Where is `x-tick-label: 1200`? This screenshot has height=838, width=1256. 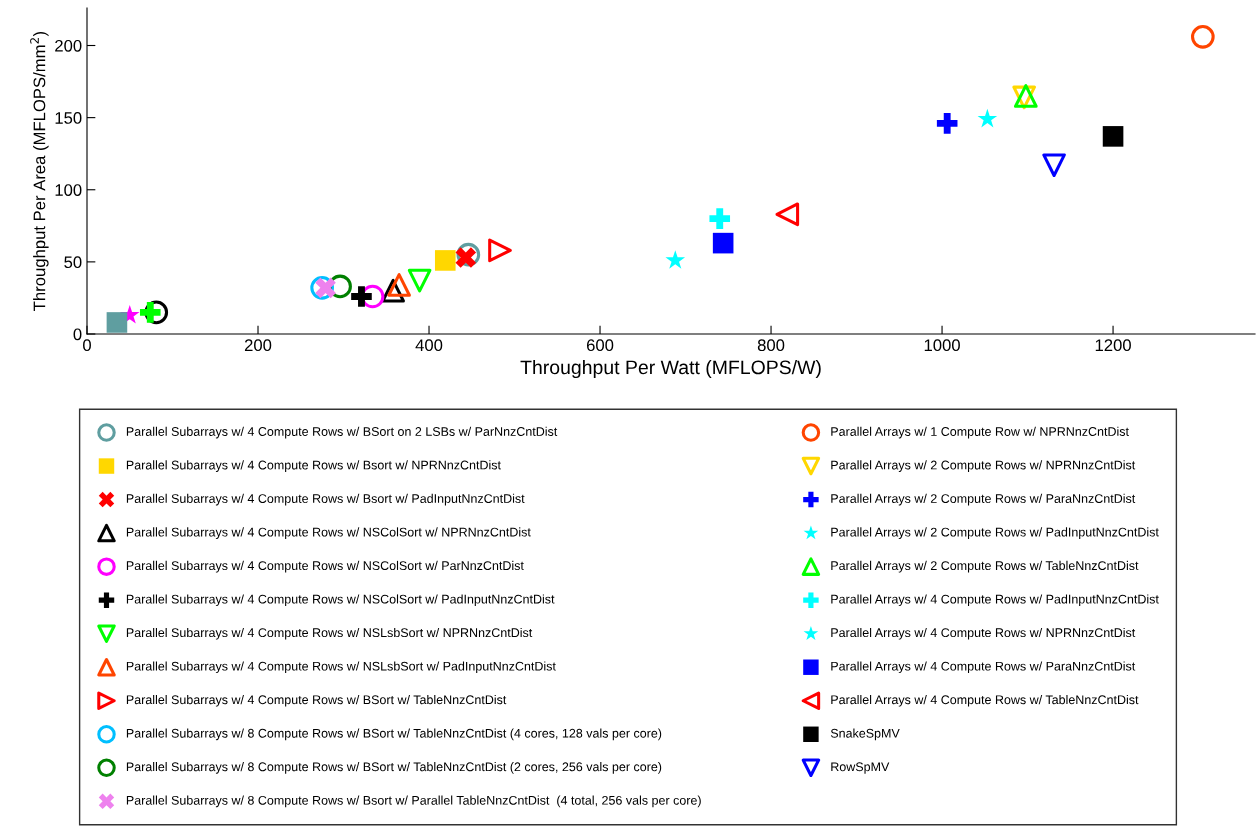
x-tick-label: 1200 is located at coordinates (1113, 345).